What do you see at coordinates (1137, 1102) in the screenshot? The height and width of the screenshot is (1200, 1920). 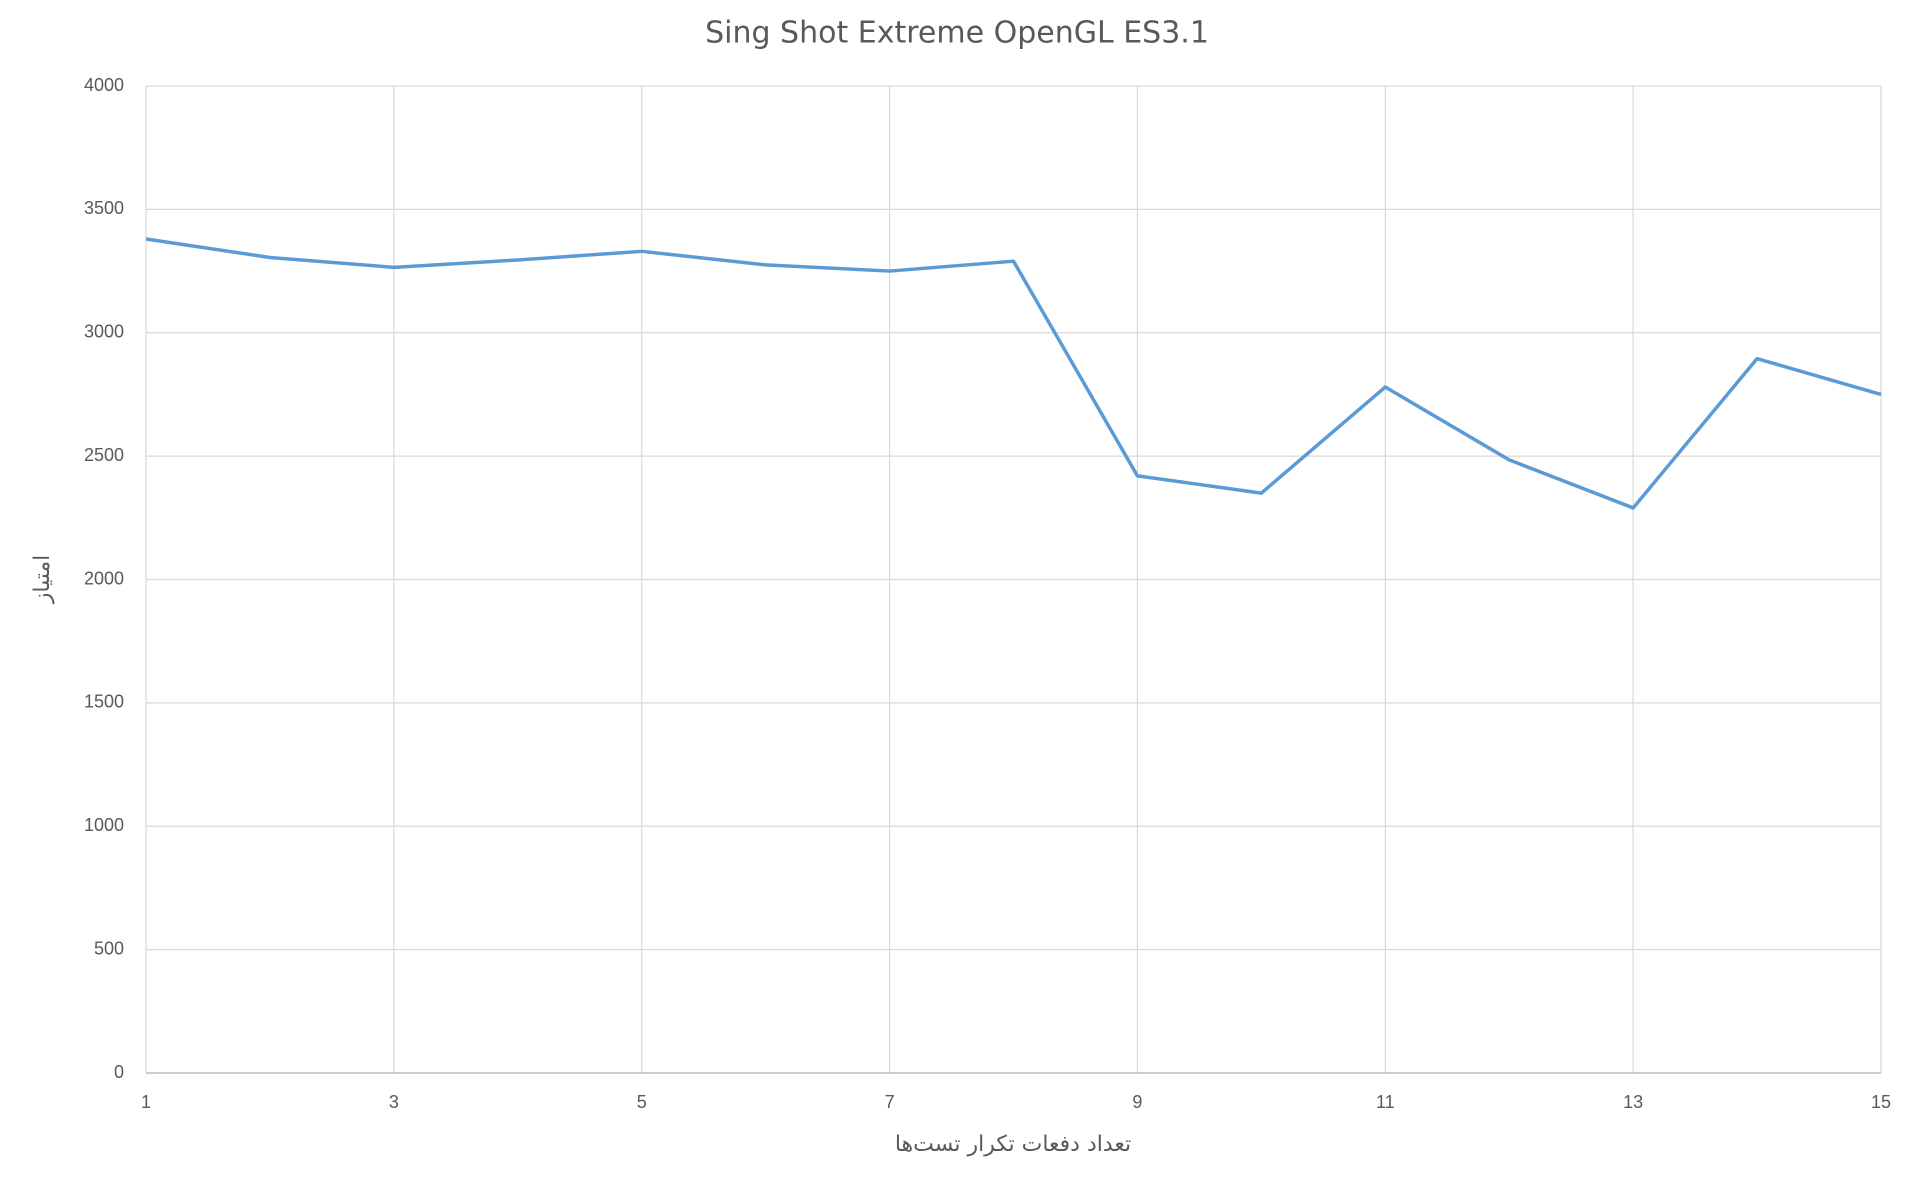 I see `x-tick-label: 9` at bounding box center [1137, 1102].